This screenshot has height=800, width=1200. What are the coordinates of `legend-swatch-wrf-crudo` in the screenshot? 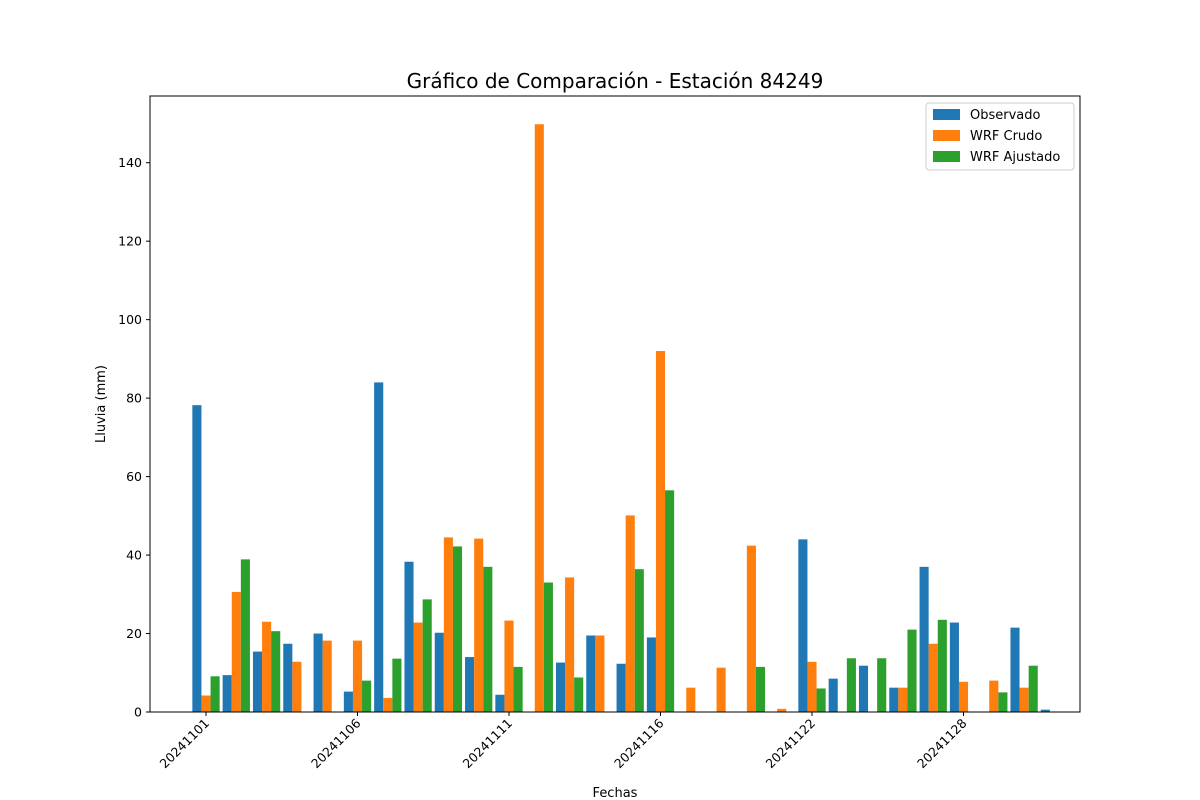 It's located at (946, 135).